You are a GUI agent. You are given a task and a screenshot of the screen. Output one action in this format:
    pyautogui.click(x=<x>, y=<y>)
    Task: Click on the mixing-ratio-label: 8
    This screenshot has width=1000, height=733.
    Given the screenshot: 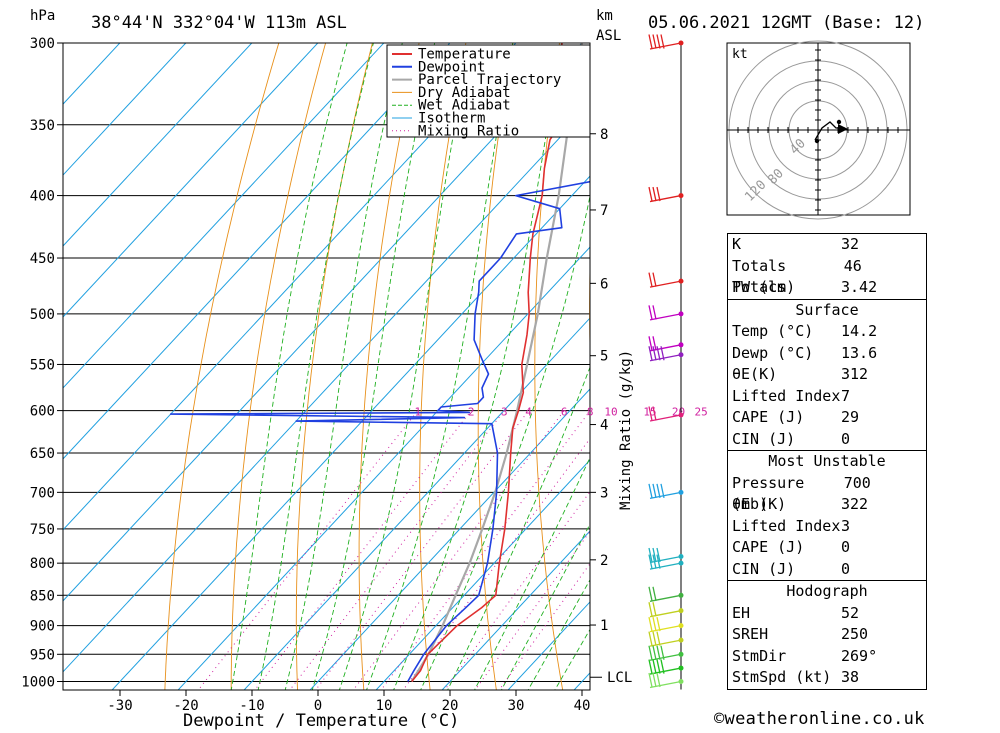 What is the action you would take?
    pyautogui.click(x=590, y=412)
    